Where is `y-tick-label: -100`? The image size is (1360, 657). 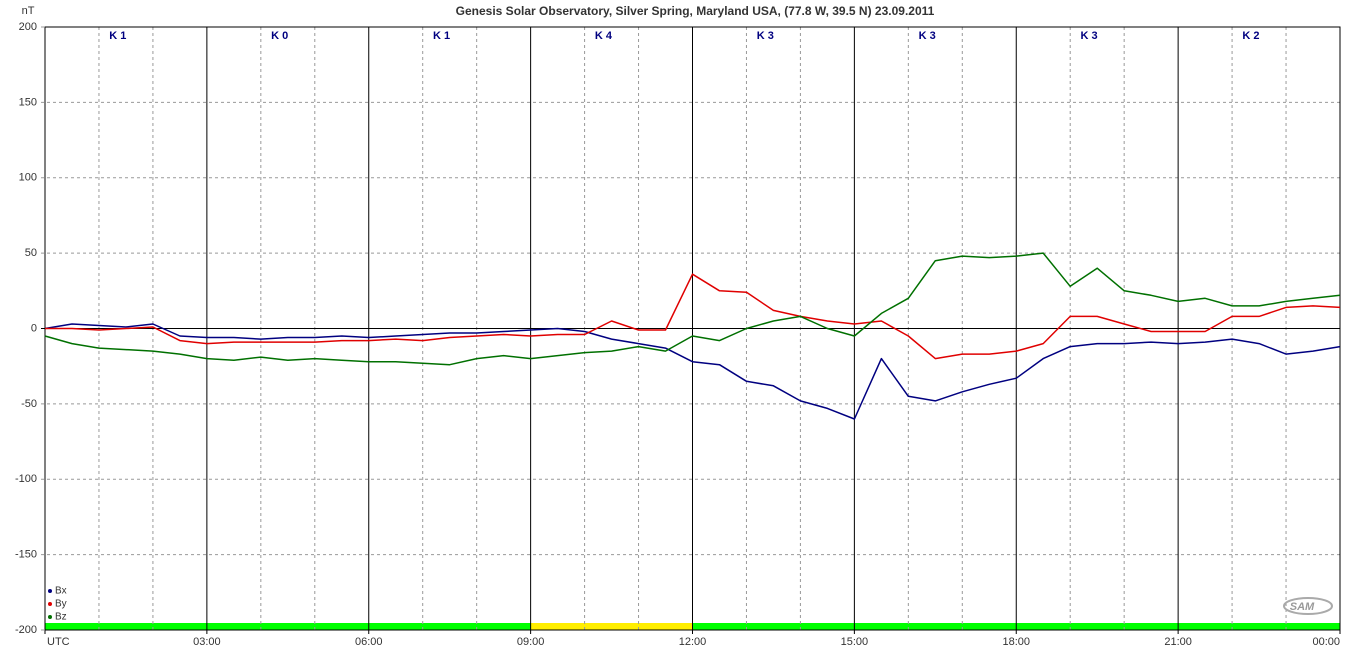 y-tick-label: -100 is located at coordinates (26, 479).